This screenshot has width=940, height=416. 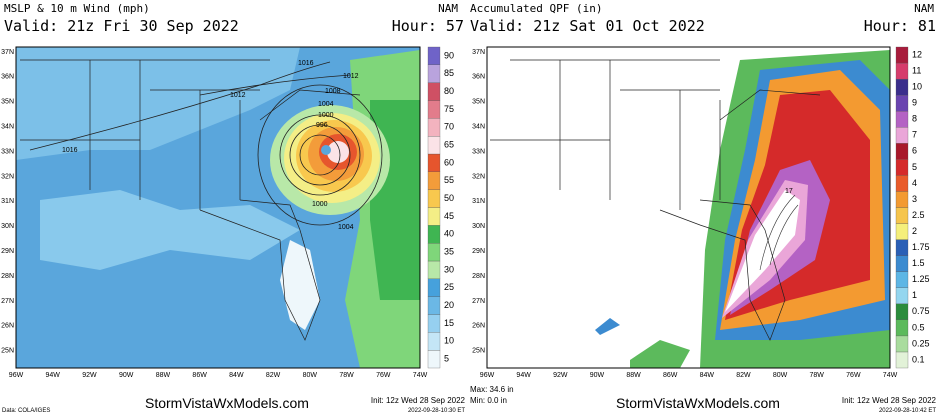 What do you see at coordinates (914, 119) in the screenshot?
I see `colorbar-label: 8` at bounding box center [914, 119].